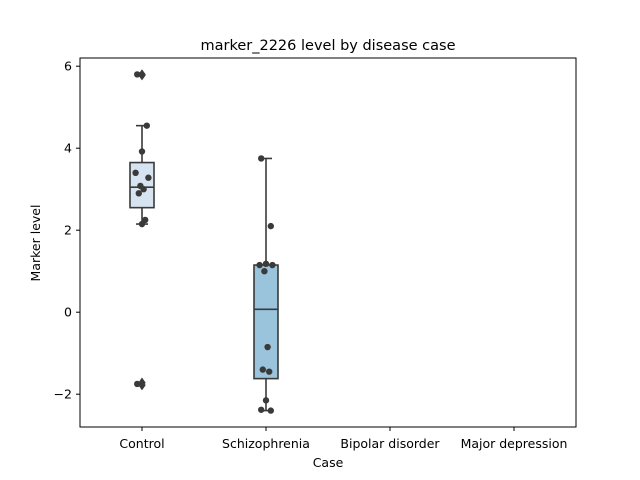  I want to click on y-tick-label: 0, so click(68, 312).